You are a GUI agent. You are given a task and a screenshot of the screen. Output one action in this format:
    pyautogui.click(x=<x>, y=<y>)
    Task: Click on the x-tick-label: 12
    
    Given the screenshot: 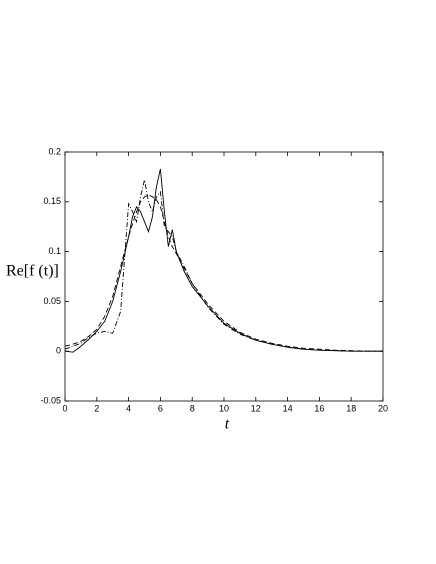 What is the action you would take?
    pyautogui.click(x=256, y=408)
    